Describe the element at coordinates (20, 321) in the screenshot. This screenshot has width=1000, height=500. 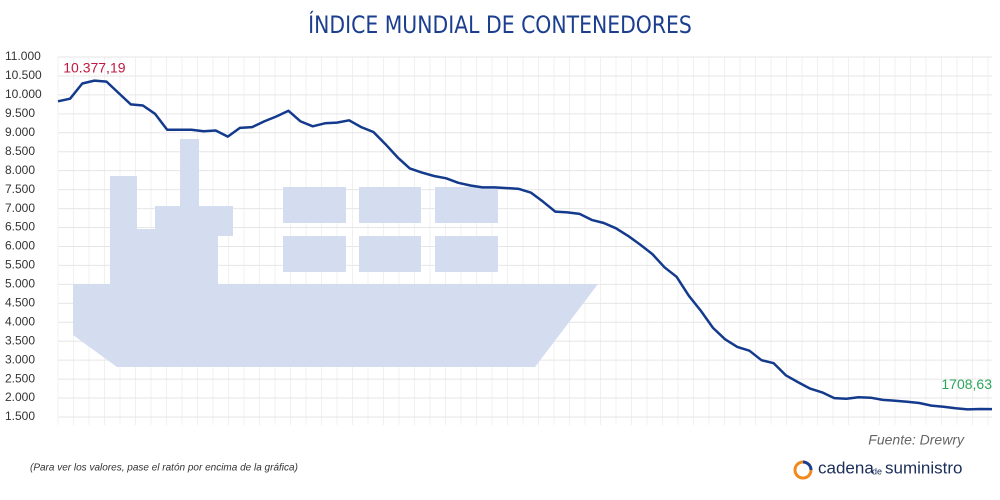
I see `y-tick-label: 4.000` at that location.